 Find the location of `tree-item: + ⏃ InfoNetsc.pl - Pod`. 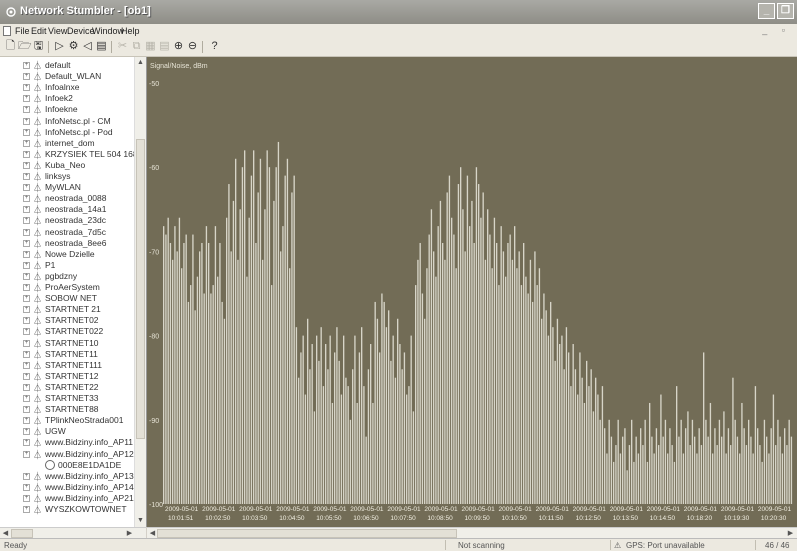

tree-item: + ⏃ InfoNetsc.pl - Pod is located at coordinates (70, 132).